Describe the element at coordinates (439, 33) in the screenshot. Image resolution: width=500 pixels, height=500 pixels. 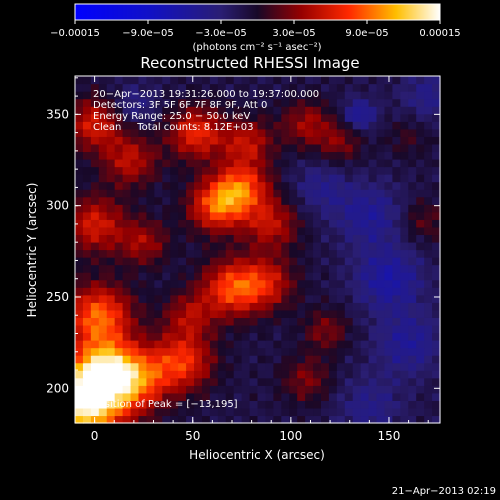
I see `colorbar-tick-label: 0.00015` at that location.